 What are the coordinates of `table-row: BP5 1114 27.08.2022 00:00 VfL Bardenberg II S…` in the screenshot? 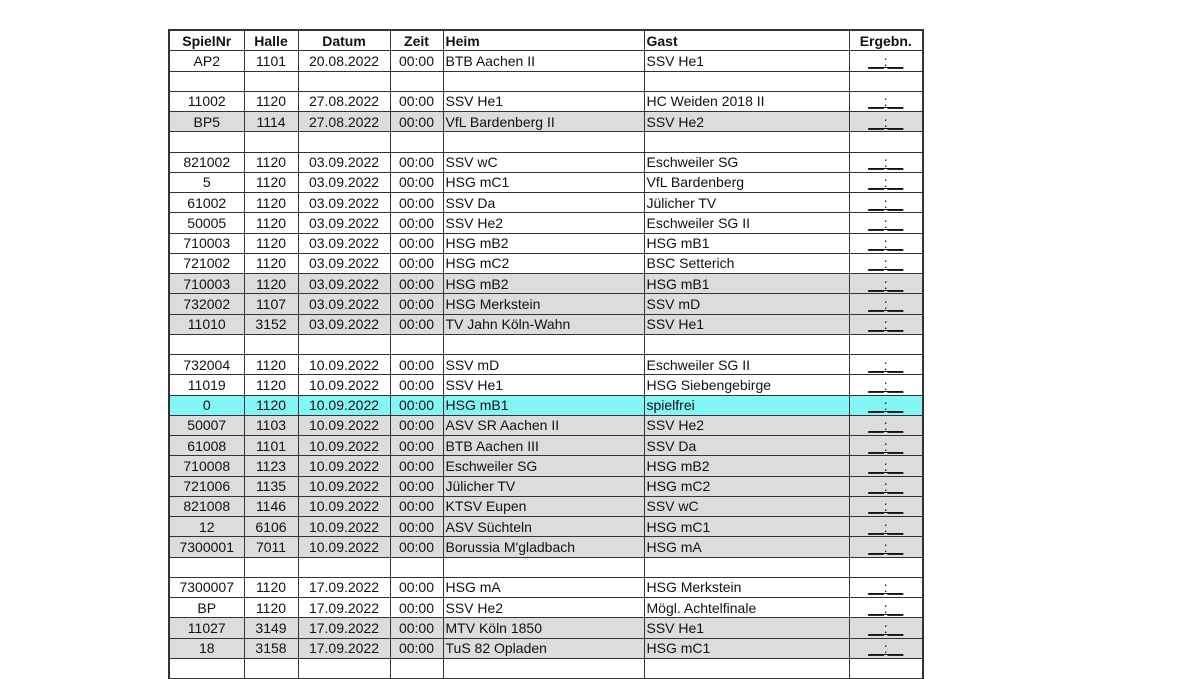 It's located at (546, 121).